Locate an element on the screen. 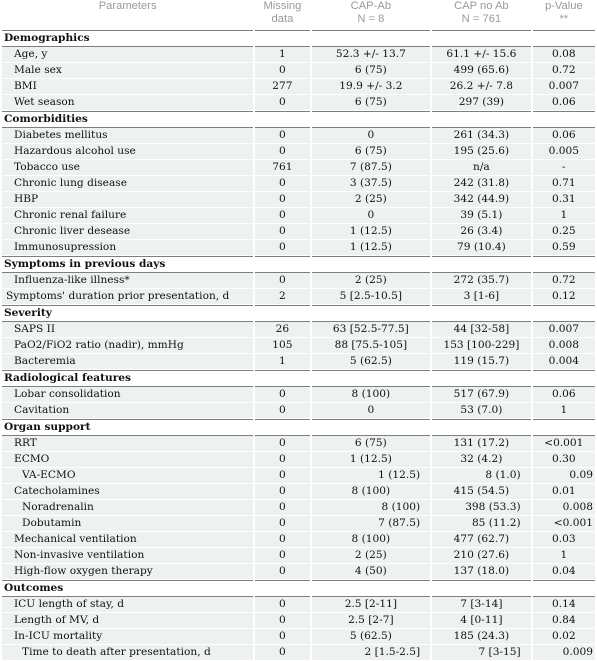 This screenshot has height=661, width=597. parameter-cell: SAPS II is located at coordinates (128, 330).